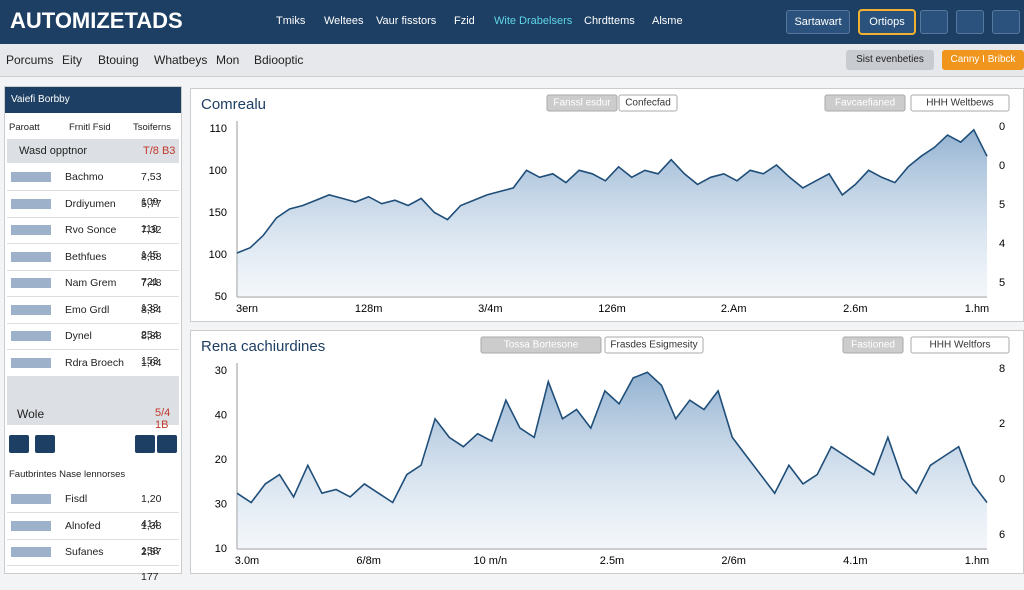 The width and height of the screenshot is (1024, 590). What do you see at coordinates (78, 336) in the screenshot?
I see `row-label: Dynel` at bounding box center [78, 336].